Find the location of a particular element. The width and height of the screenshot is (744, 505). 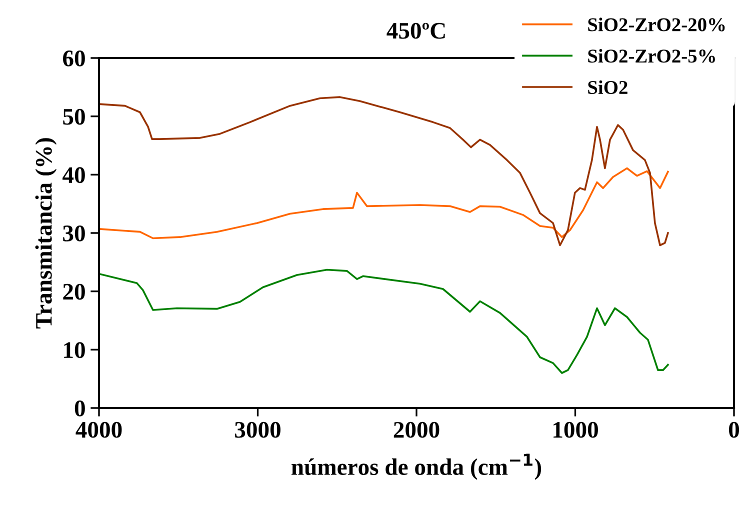

y-tick-label: 50 is located at coordinates (74, 116).